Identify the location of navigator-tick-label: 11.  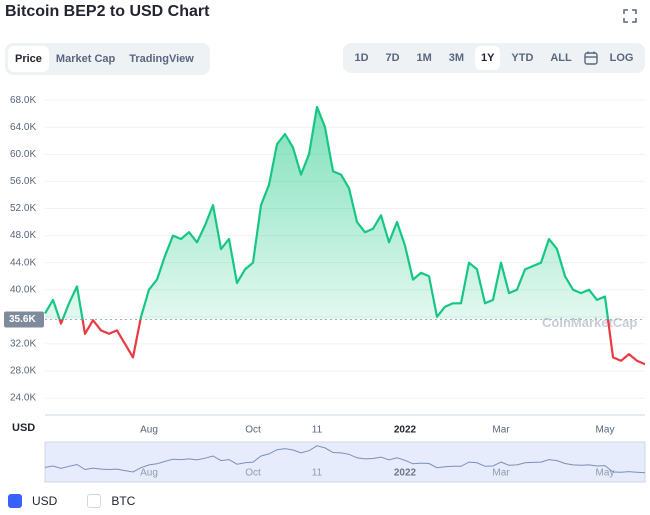
(317, 473).